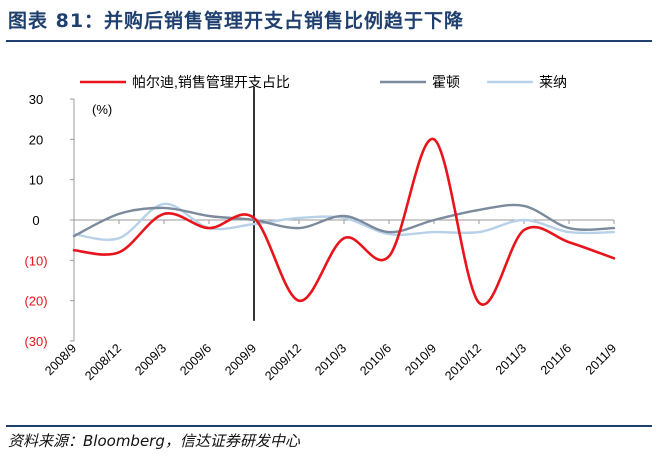 This screenshot has width=658, height=466. Describe the element at coordinates (60, 359) in the screenshot. I see `x-tick-label: 2008/9` at that location.